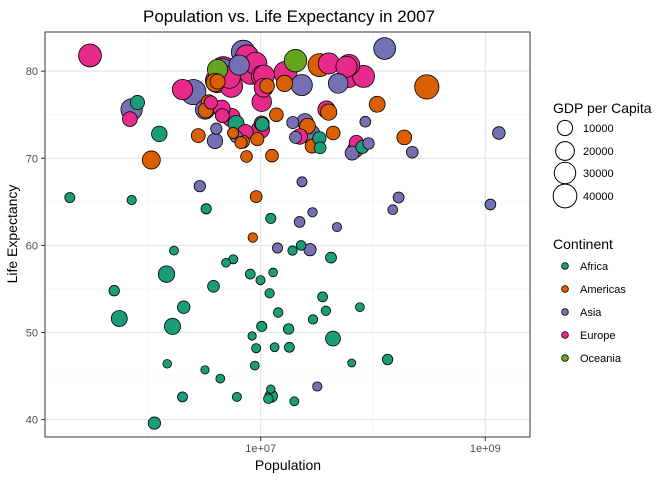 The width and height of the screenshot is (672, 480). What do you see at coordinates (598, 152) in the screenshot?
I see `size-legend-label: 20000` at bounding box center [598, 152].